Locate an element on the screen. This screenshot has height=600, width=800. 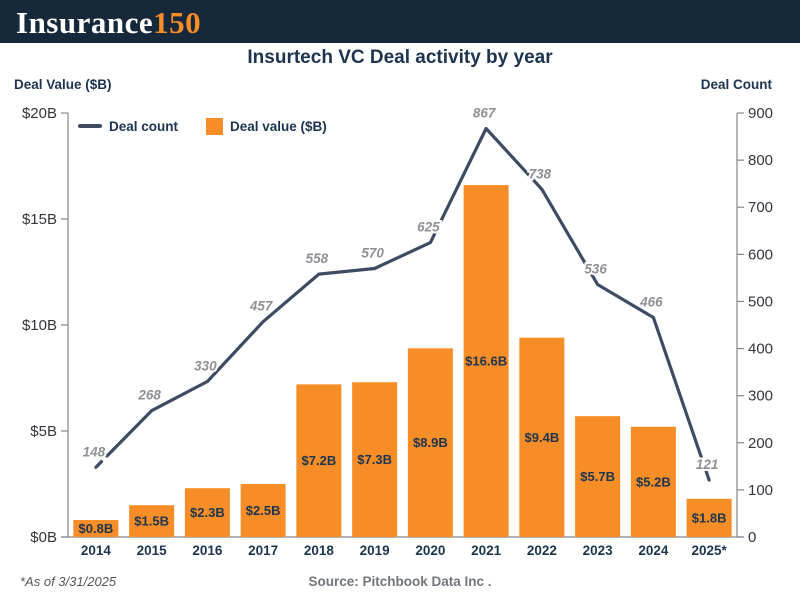
x-axis-year-label: 2022 is located at coordinates (542, 550).